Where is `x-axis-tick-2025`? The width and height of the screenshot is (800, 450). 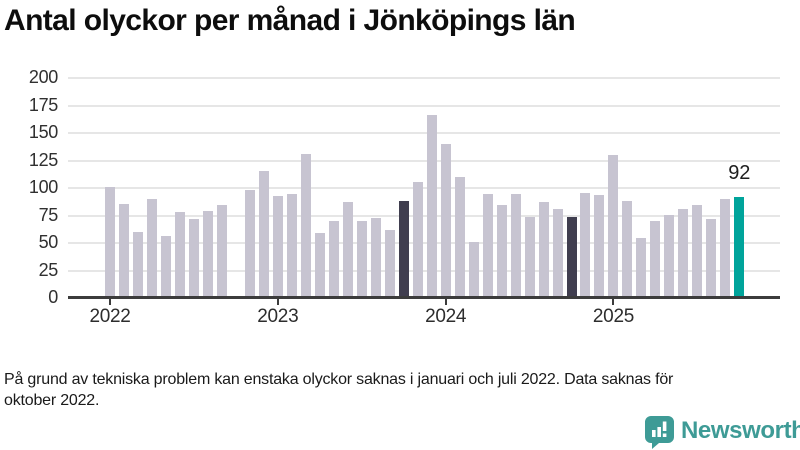 x-axis-tick-2025 is located at coordinates (613, 302).